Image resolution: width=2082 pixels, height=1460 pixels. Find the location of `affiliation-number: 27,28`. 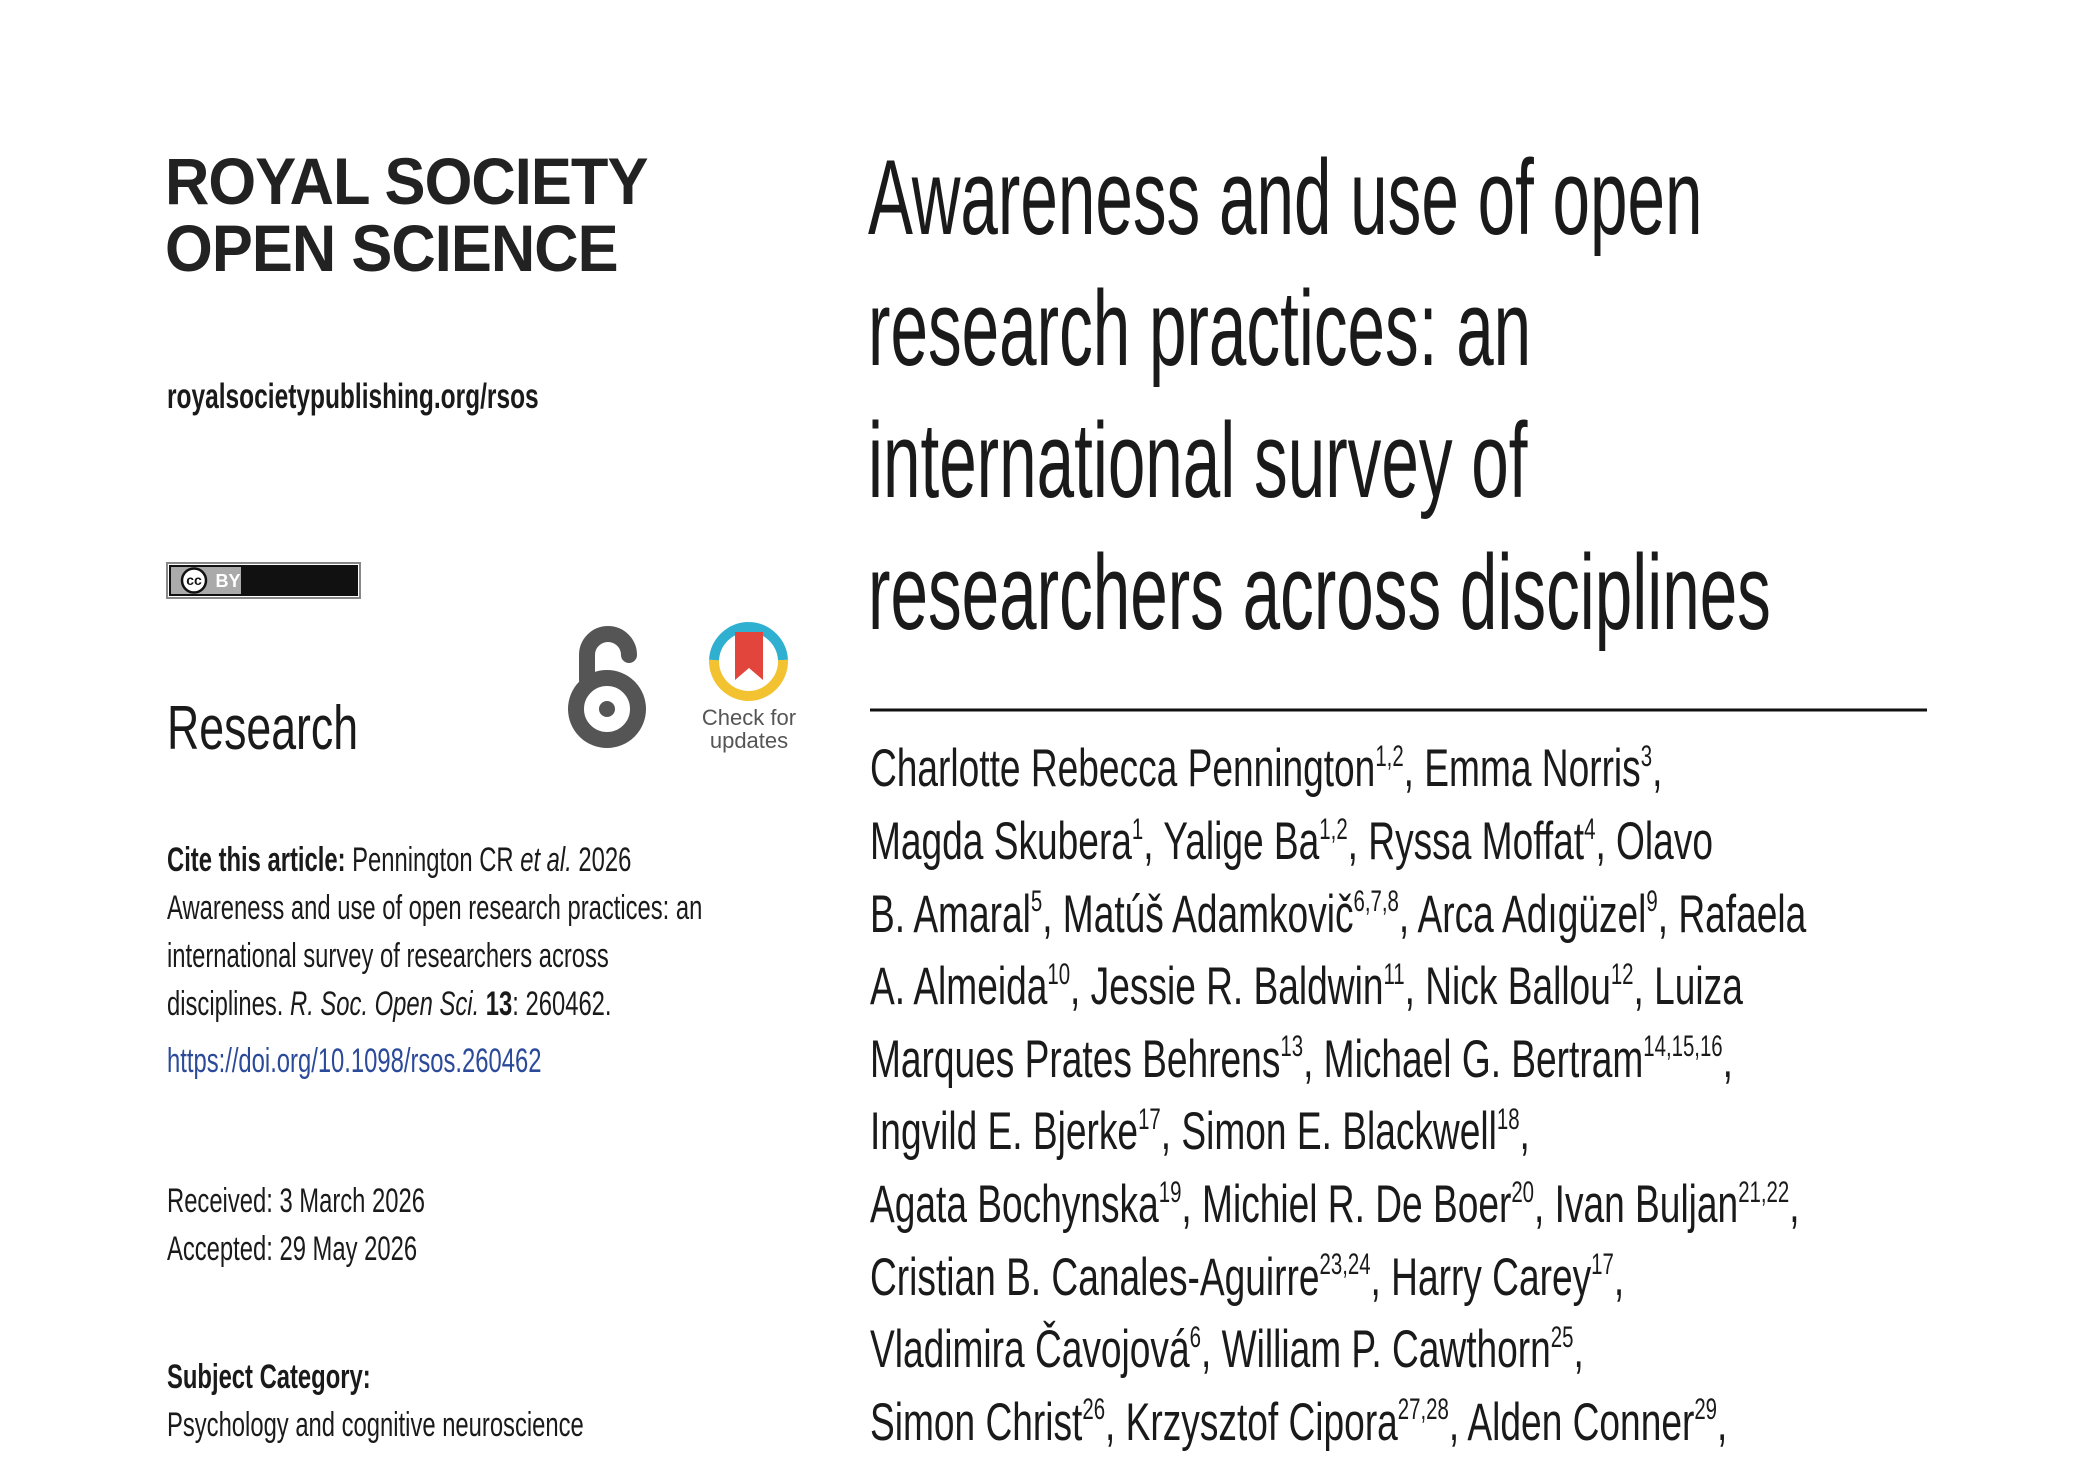

affiliation-number: 27,28 is located at coordinates (1423, 1410).